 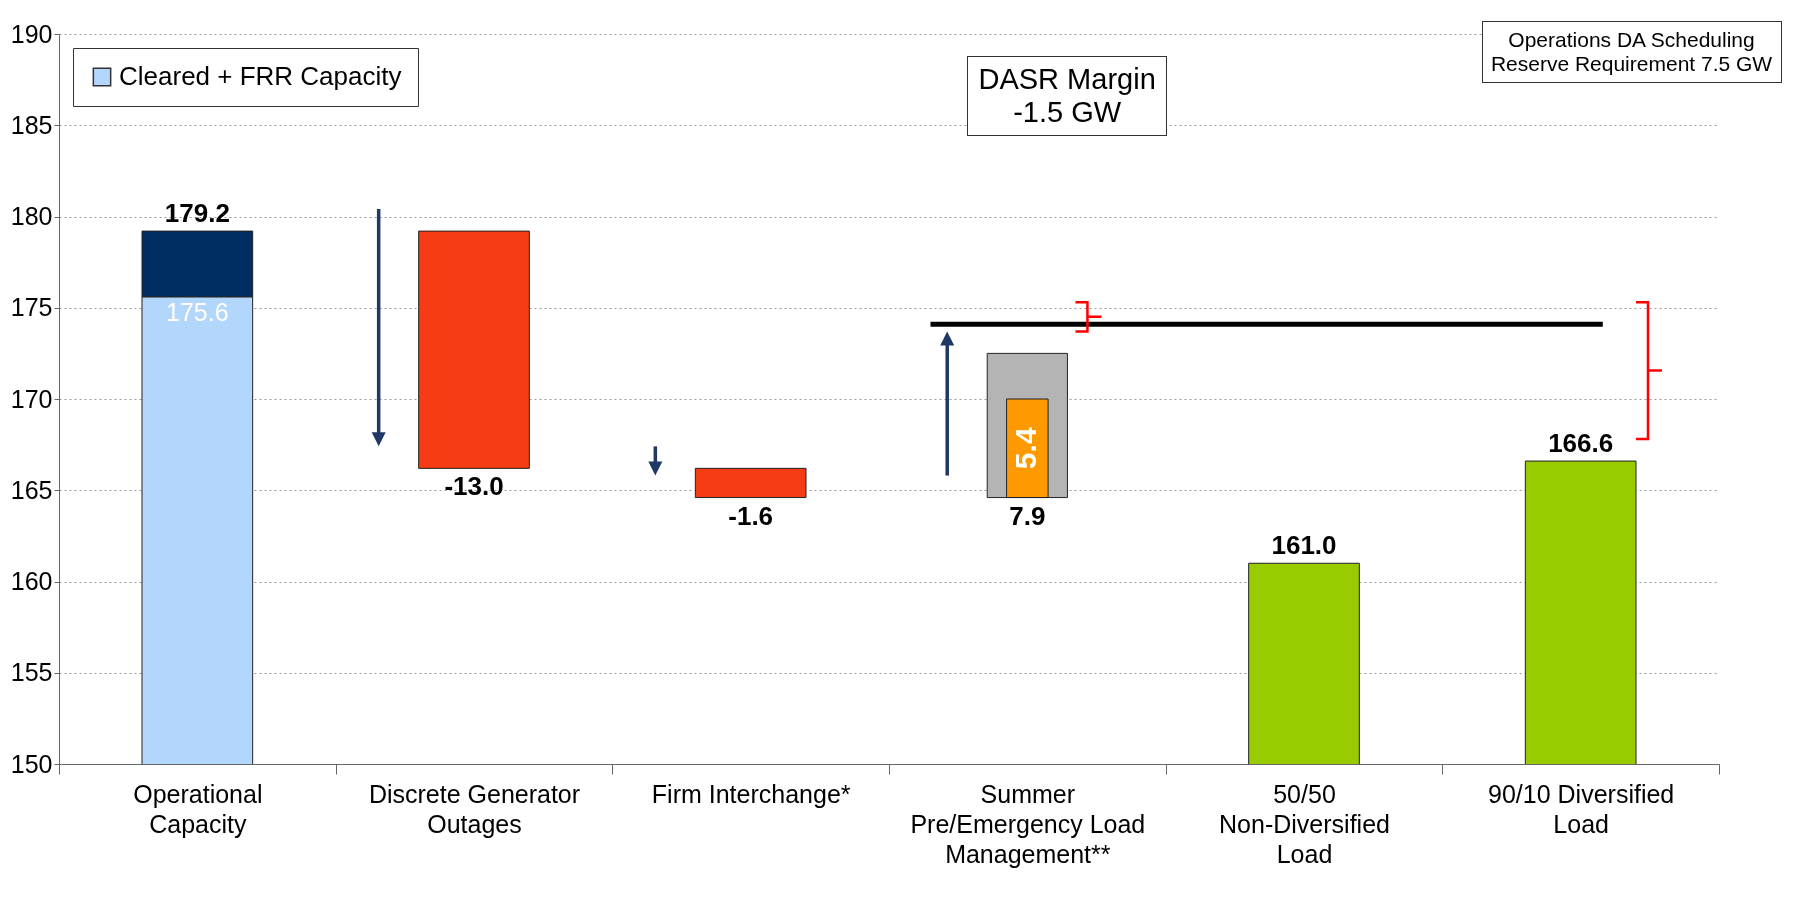 What do you see at coordinates (31, 307) in the screenshot?
I see `y-tick-label: 175` at bounding box center [31, 307].